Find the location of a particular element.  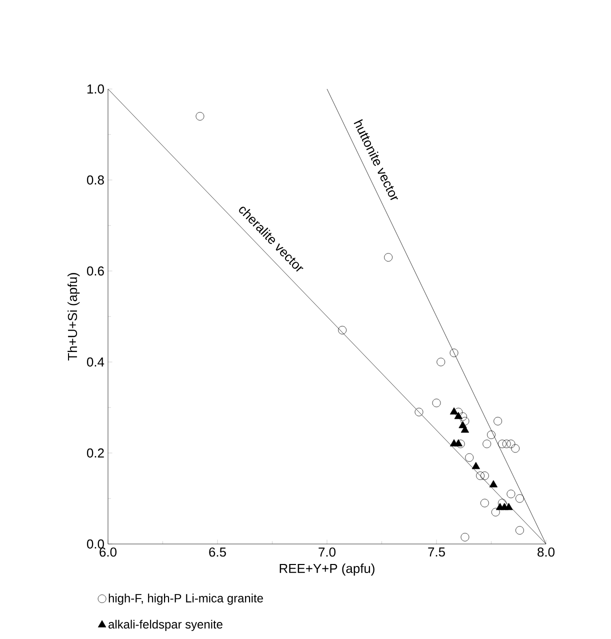

x-tick-label: 7.0 is located at coordinates (327, 552).